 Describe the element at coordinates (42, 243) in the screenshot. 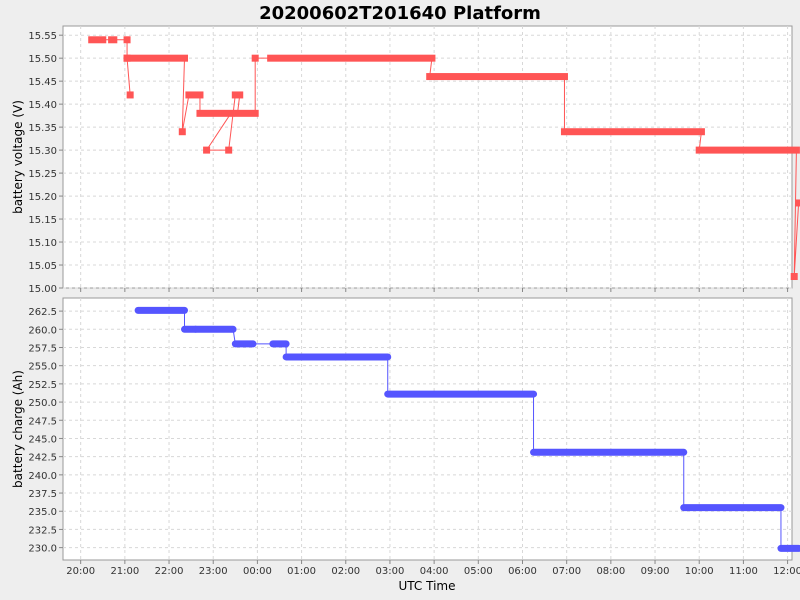

I see `y-tick-label: 15.10` at that location.